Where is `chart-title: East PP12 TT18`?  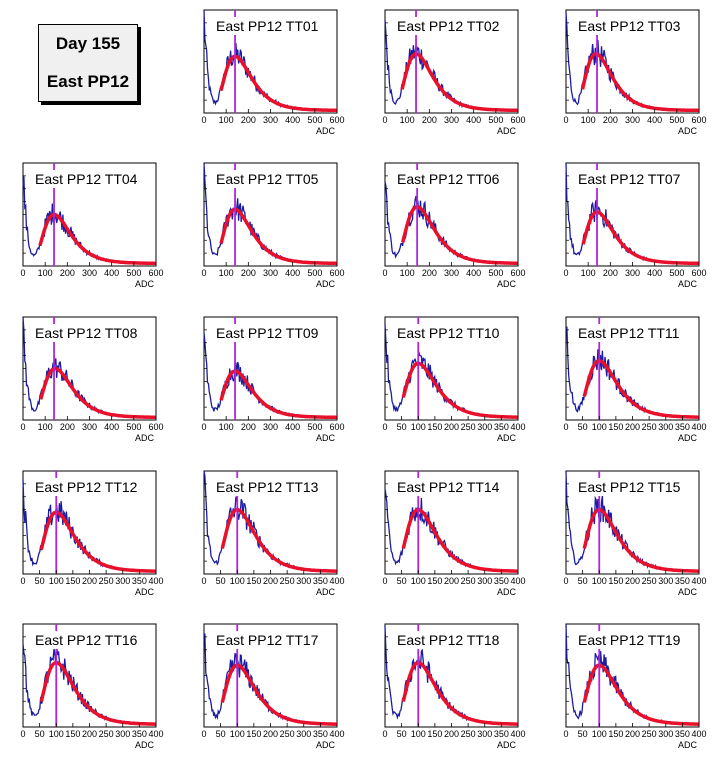
chart-title: East PP12 TT18 is located at coordinates (448, 640).